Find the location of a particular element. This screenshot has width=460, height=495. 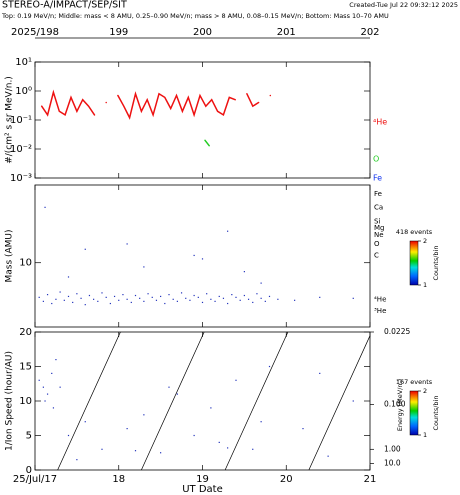

legend-label: ⁴He is located at coordinates (380, 122).